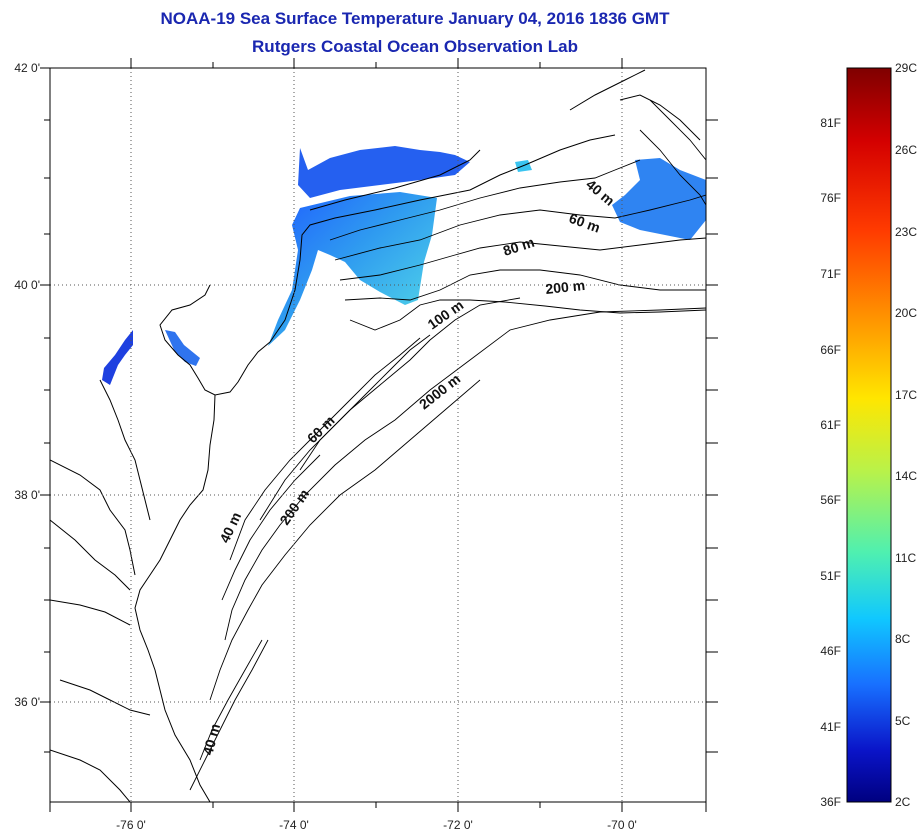 This screenshot has height=832, width=920. I want to click on sst-nj-shelf-patch, so click(352, 269).